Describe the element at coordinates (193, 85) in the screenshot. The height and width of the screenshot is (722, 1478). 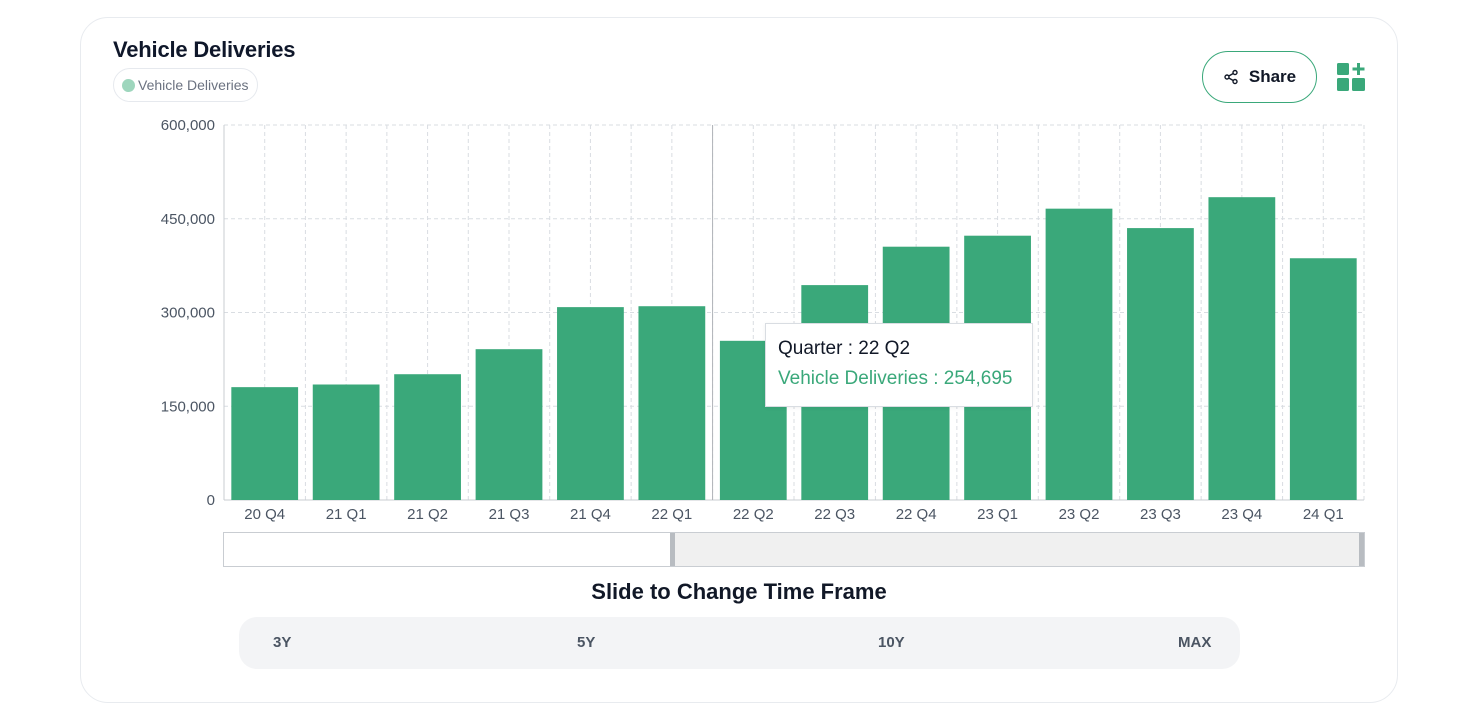
I see `legend-label: Vehicle Deliveries` at that location.